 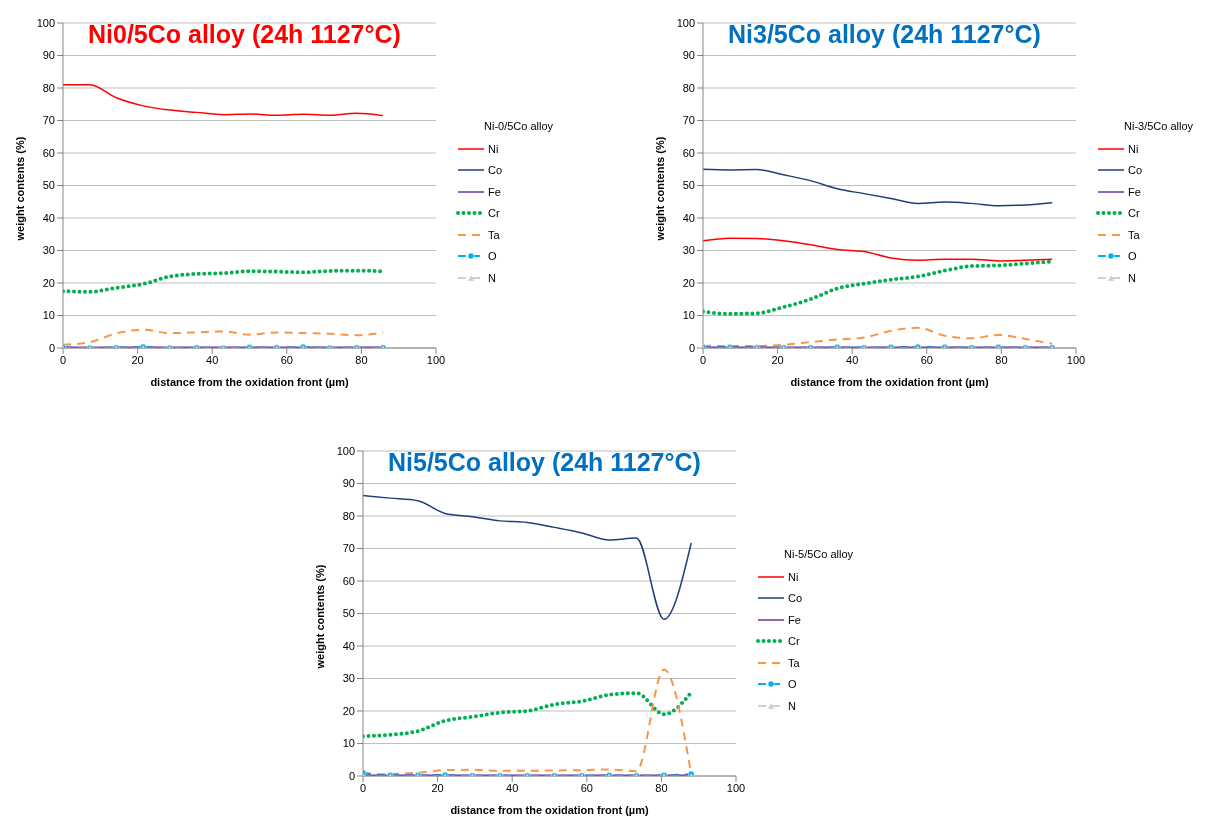 I want to click on chart-title: Ni3/5Co alloy (24h 1127°C), so click(x=884, y=34).